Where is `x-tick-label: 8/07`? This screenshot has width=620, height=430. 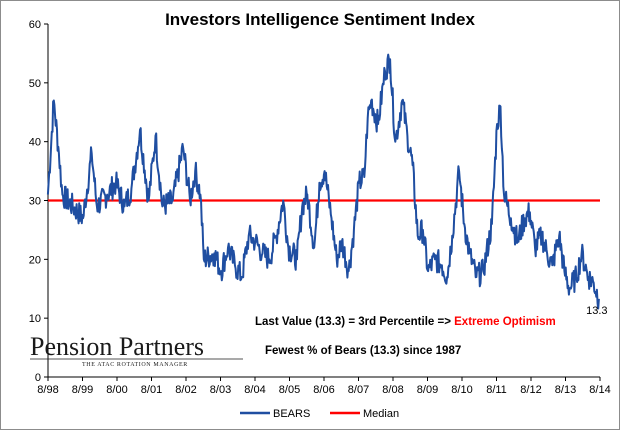 x-tick-label: 8/07 is located at coordinates (358, 390).